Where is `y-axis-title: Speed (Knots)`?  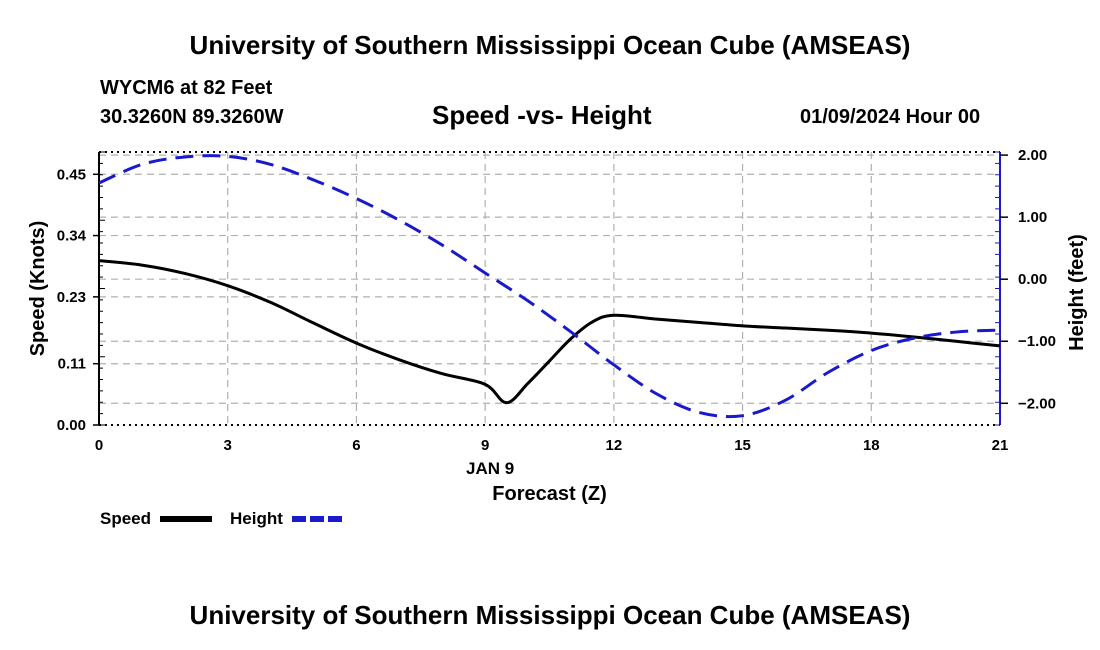 y-axis-title: Speed (Knots) is located at coordinates (38, 289).